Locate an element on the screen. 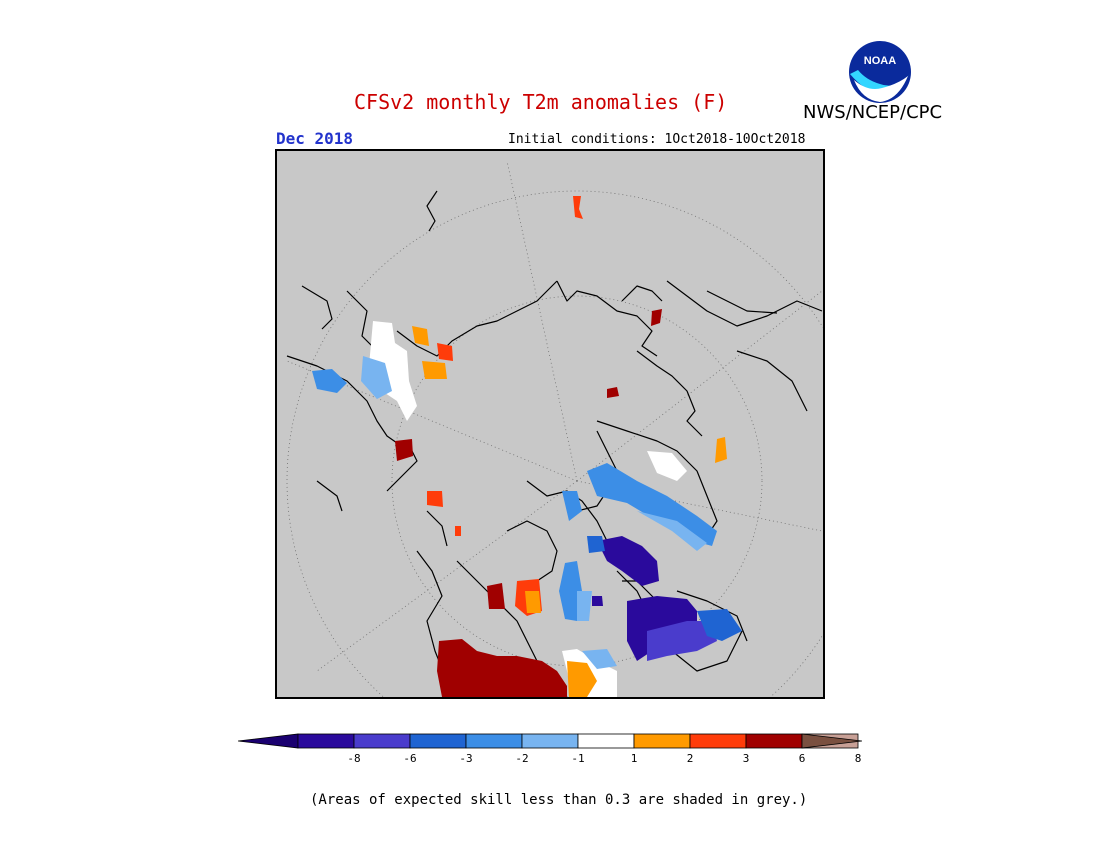 The height and width of the screenshot is (850, 1100). legend-tick-label: -3 is located at coordinates (466, 758).